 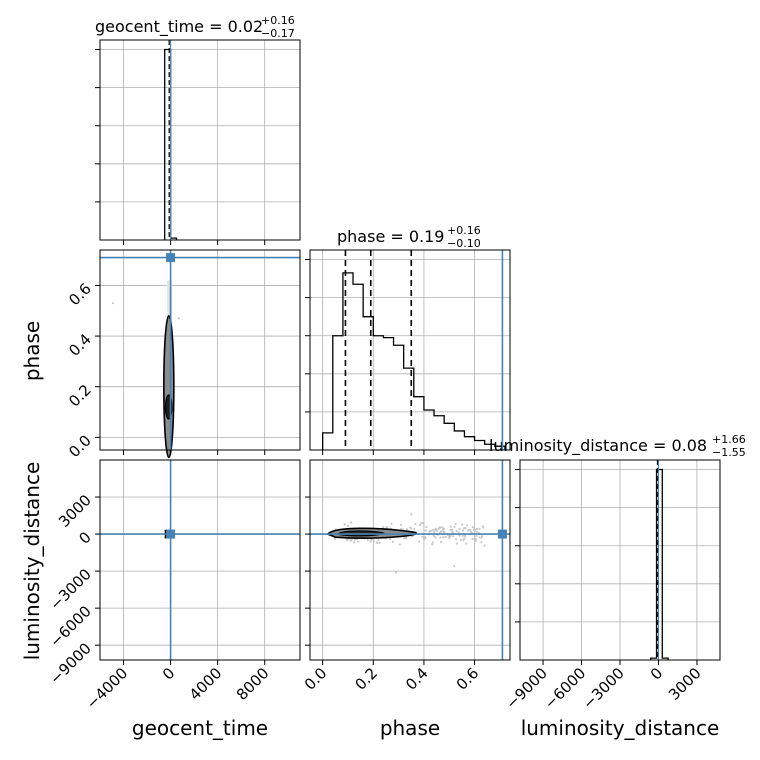 I want to click on y-tick-label: 0, so click(x=84, y=537).